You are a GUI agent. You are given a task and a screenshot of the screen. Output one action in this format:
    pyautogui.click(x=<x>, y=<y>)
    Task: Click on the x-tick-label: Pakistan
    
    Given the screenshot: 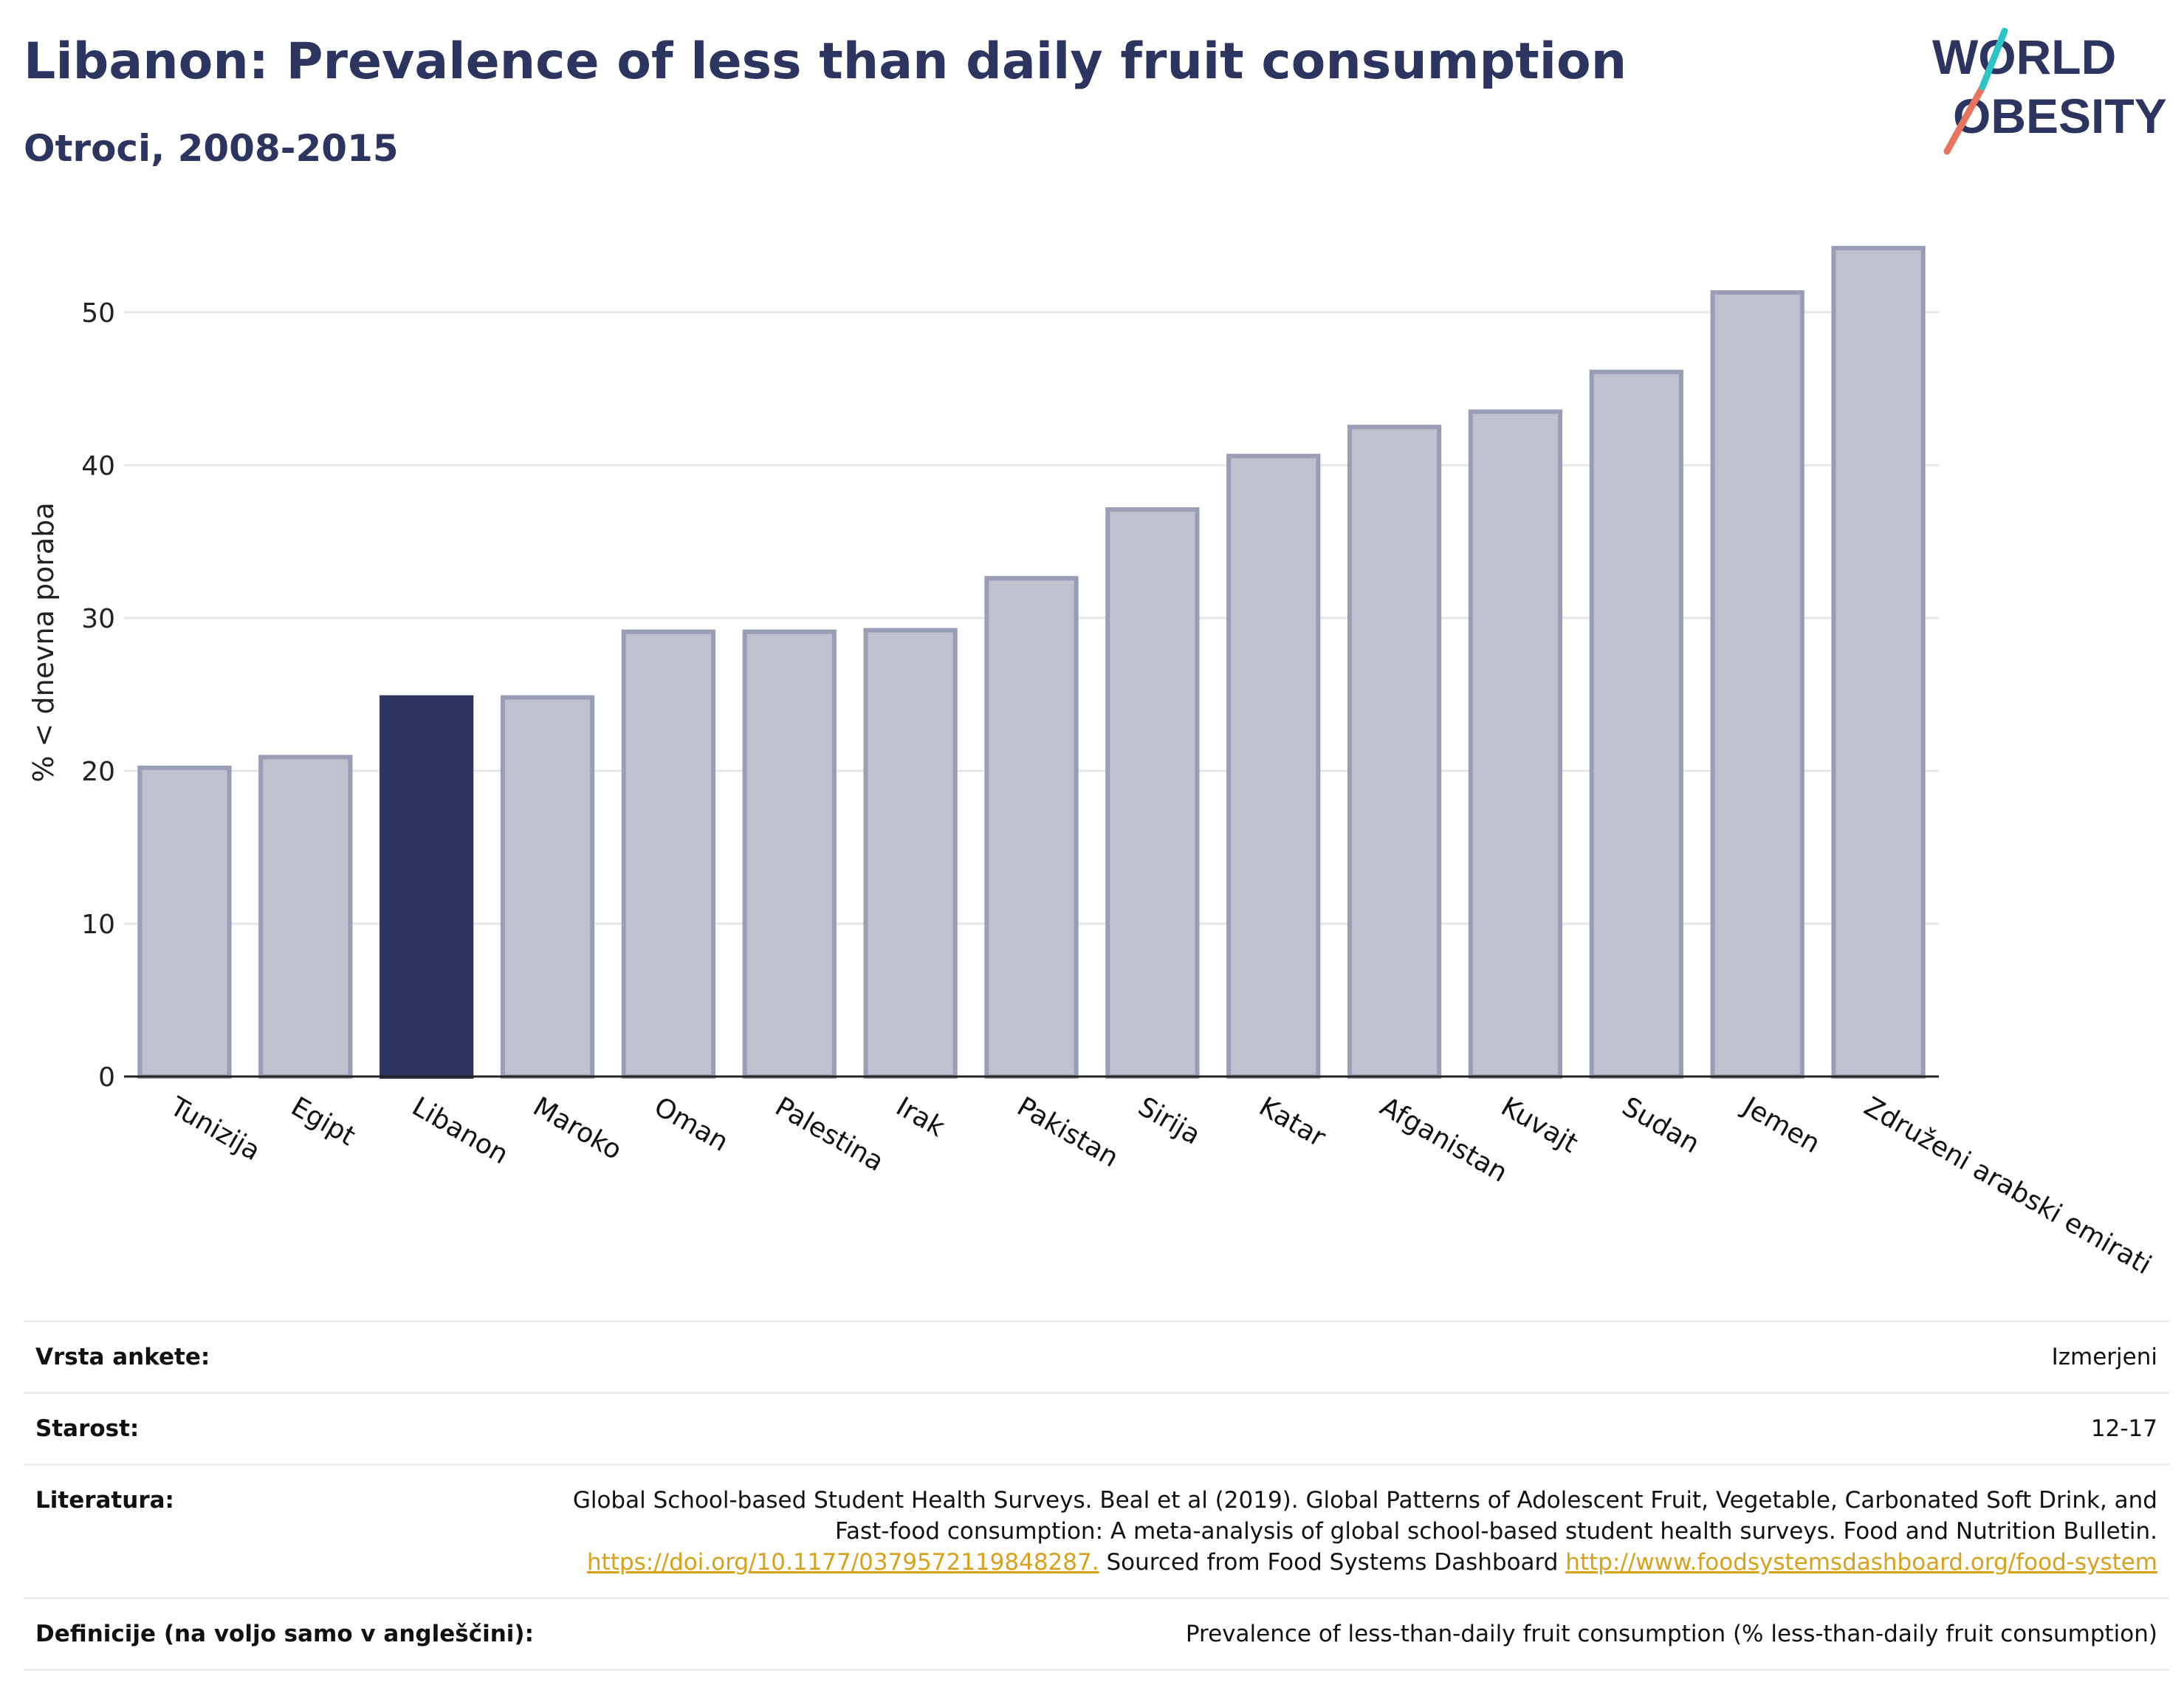 What is the action you would take?
    pyautogui.click(x=1068, y=1132)
    